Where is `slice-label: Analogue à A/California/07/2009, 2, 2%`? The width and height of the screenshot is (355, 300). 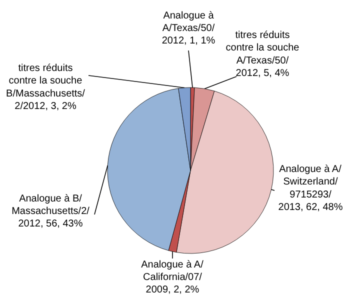
slice-label: Analogue à A/California/07/2009, 2, 2% is located at coordinates (172, 277).